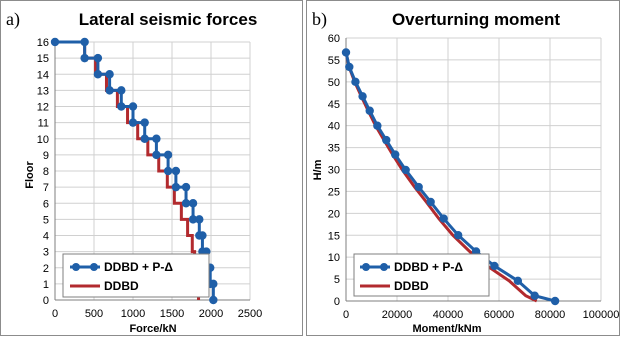  Describe the element at coordinates (334, 214) in the screenshot. I see `panel-b-y-tick-label: 20` at that location.